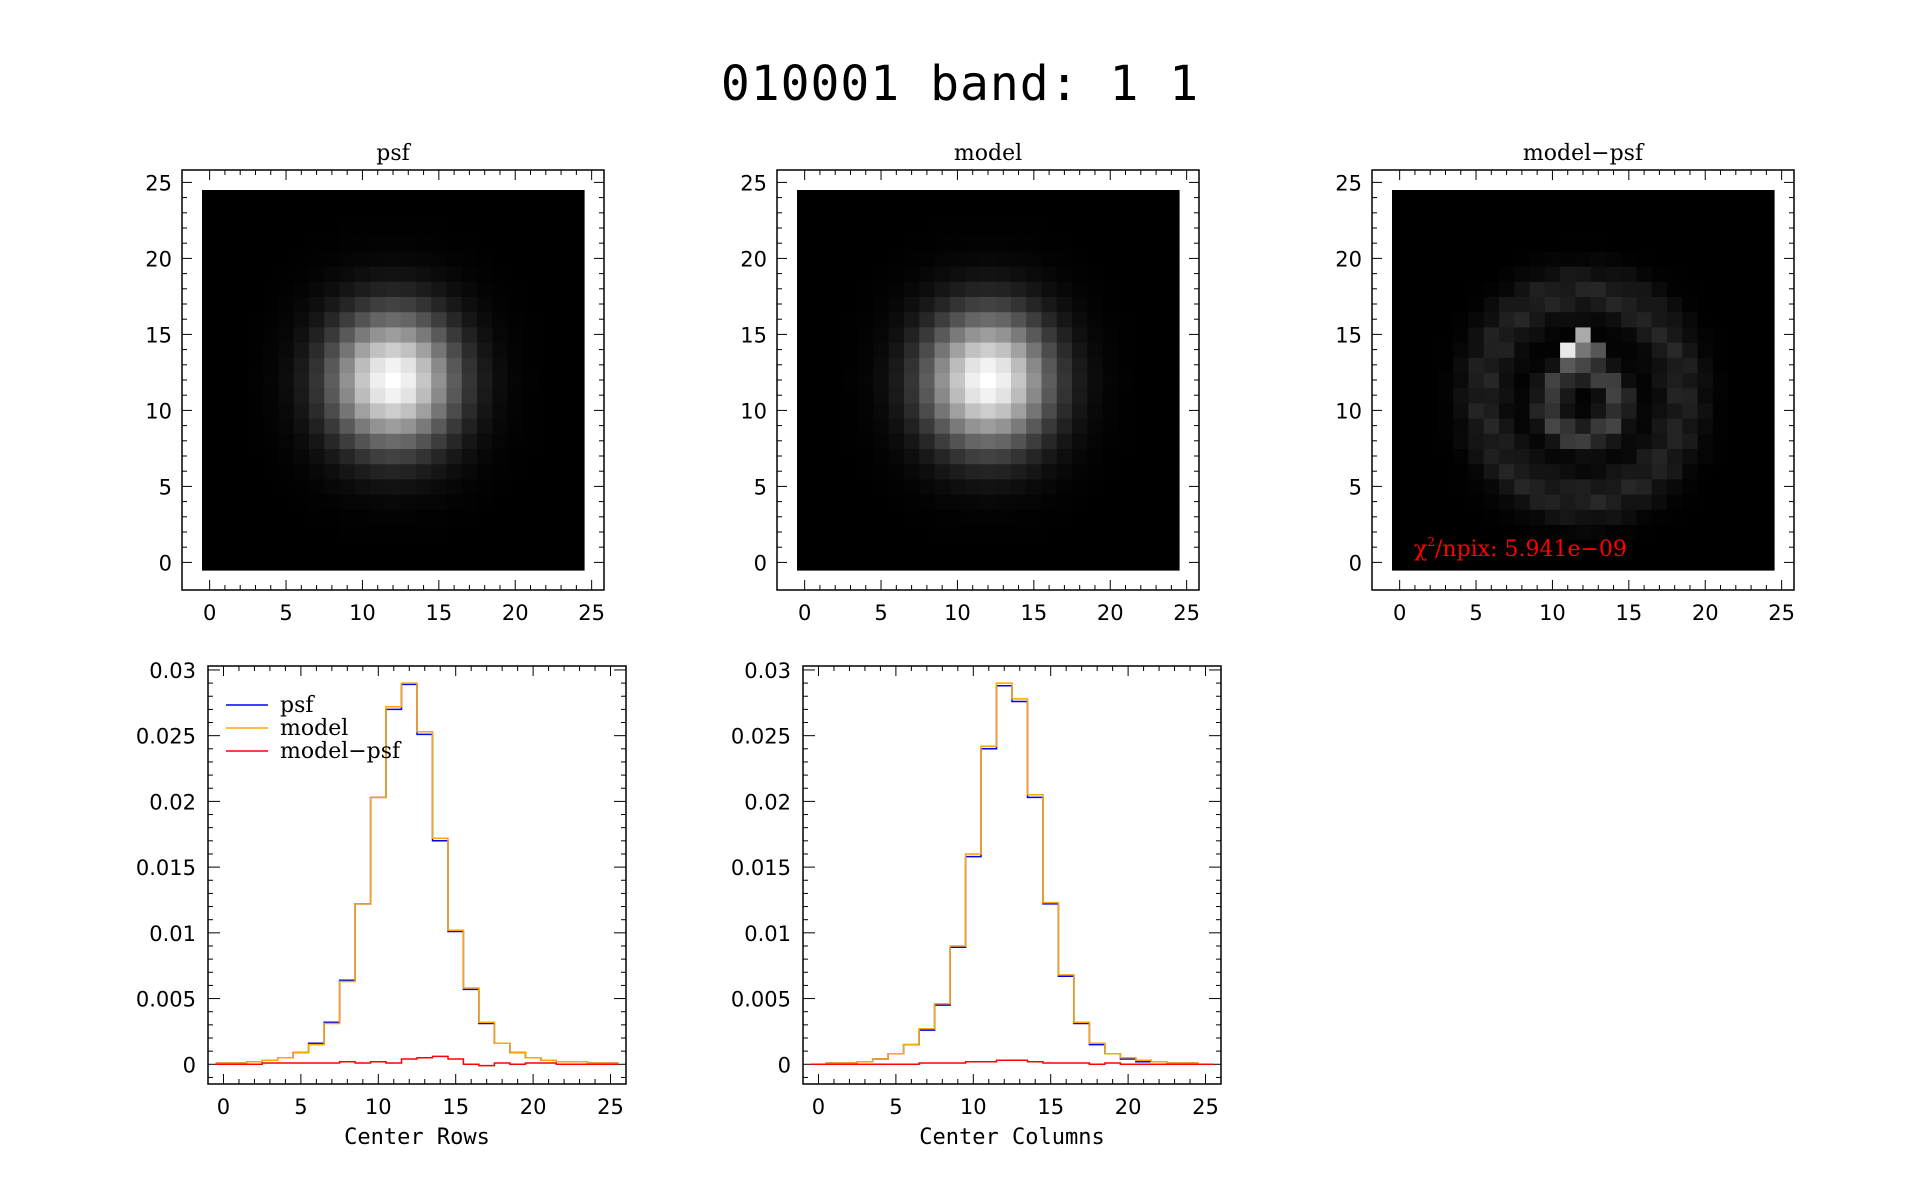  Describe the element at coordinates (1552, 613) in the screenshot. I see `x-tick-label: 10` at that location.